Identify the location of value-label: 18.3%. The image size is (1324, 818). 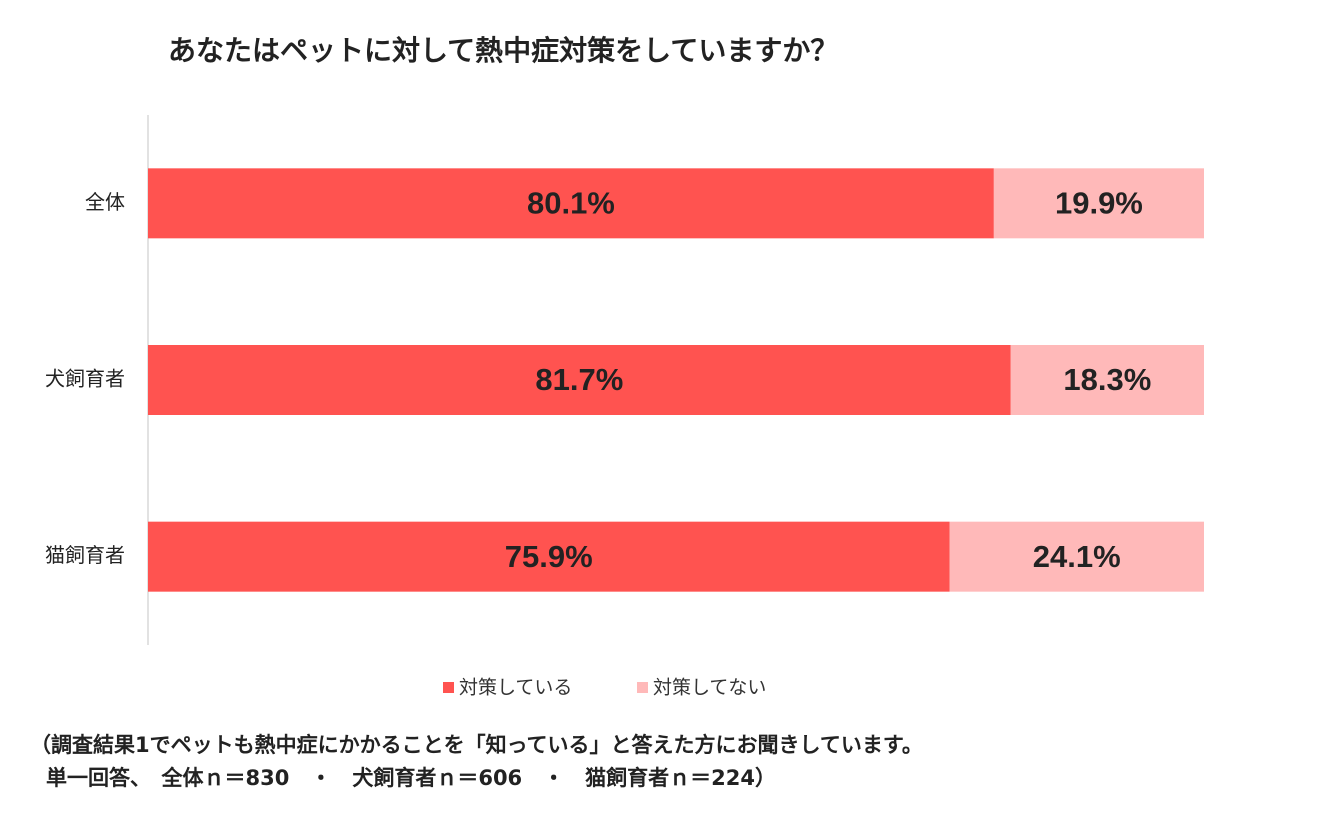
(1107, 379).